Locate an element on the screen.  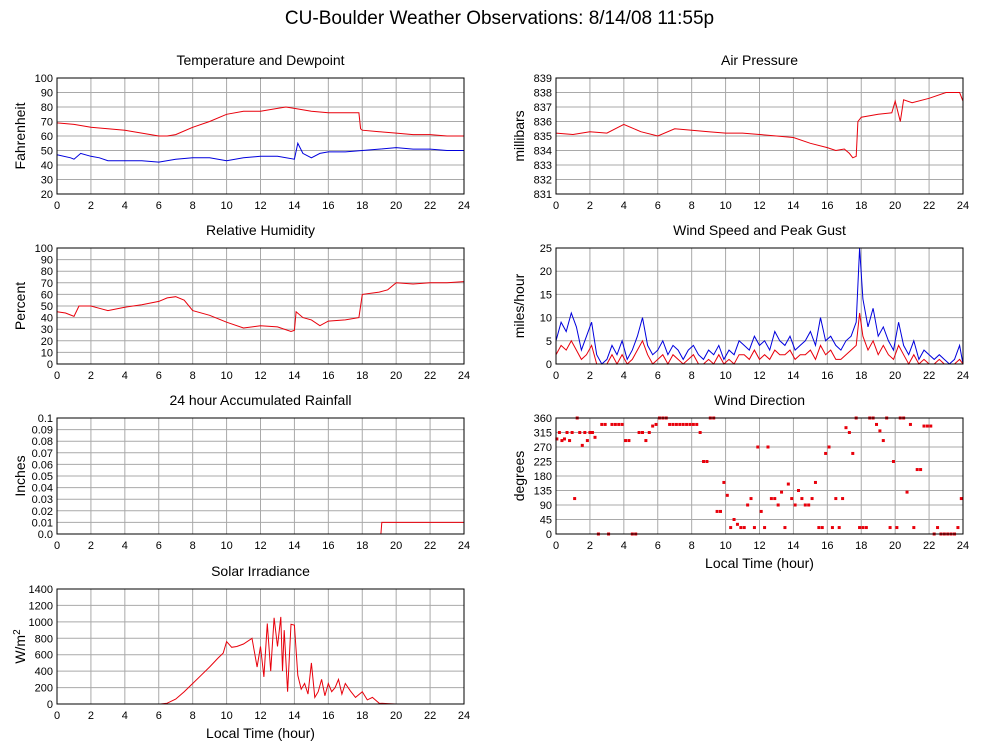
y-axis-label: Fahrenheit is located at coordinates (20, 135).